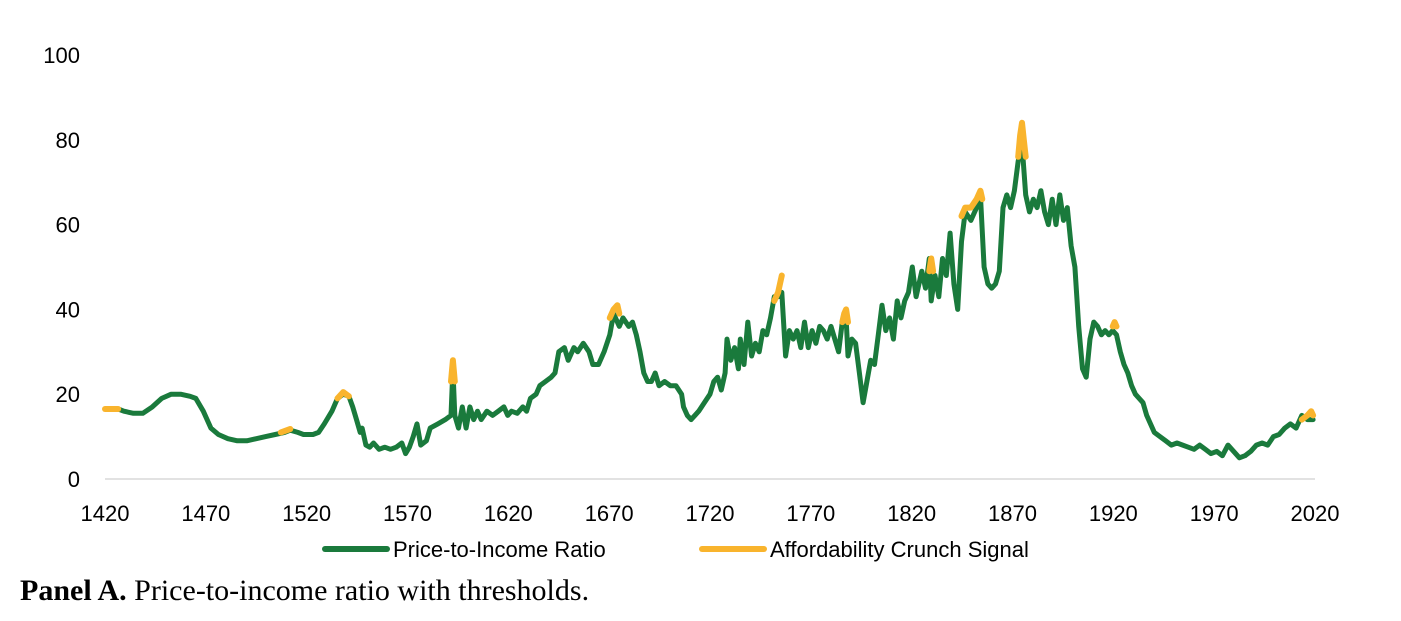 The image size is (1401, 621). Describe the element at coordinates (74, 479) in the screenshot. I see `y-tick-label: 0` at that location.